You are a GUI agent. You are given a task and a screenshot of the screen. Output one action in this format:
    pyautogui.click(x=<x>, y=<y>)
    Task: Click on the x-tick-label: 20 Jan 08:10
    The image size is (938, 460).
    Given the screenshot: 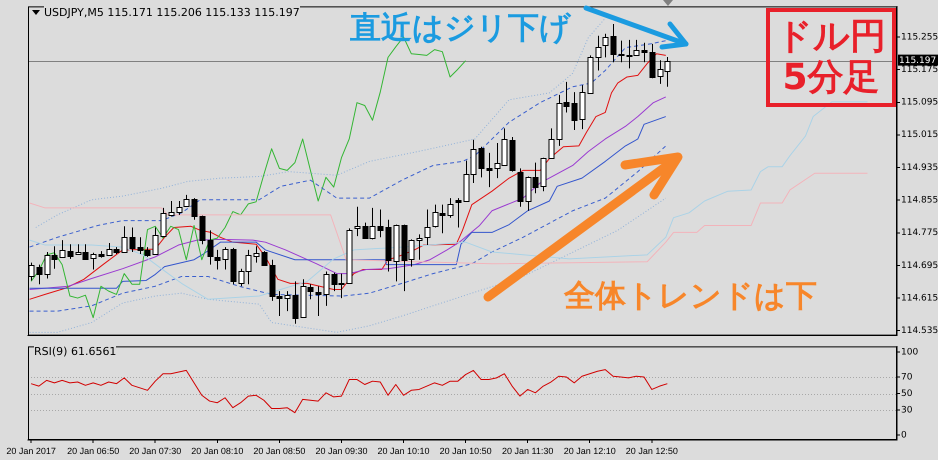 What is the action you would take?
    pyautogui.click(x=217, y=451)
    